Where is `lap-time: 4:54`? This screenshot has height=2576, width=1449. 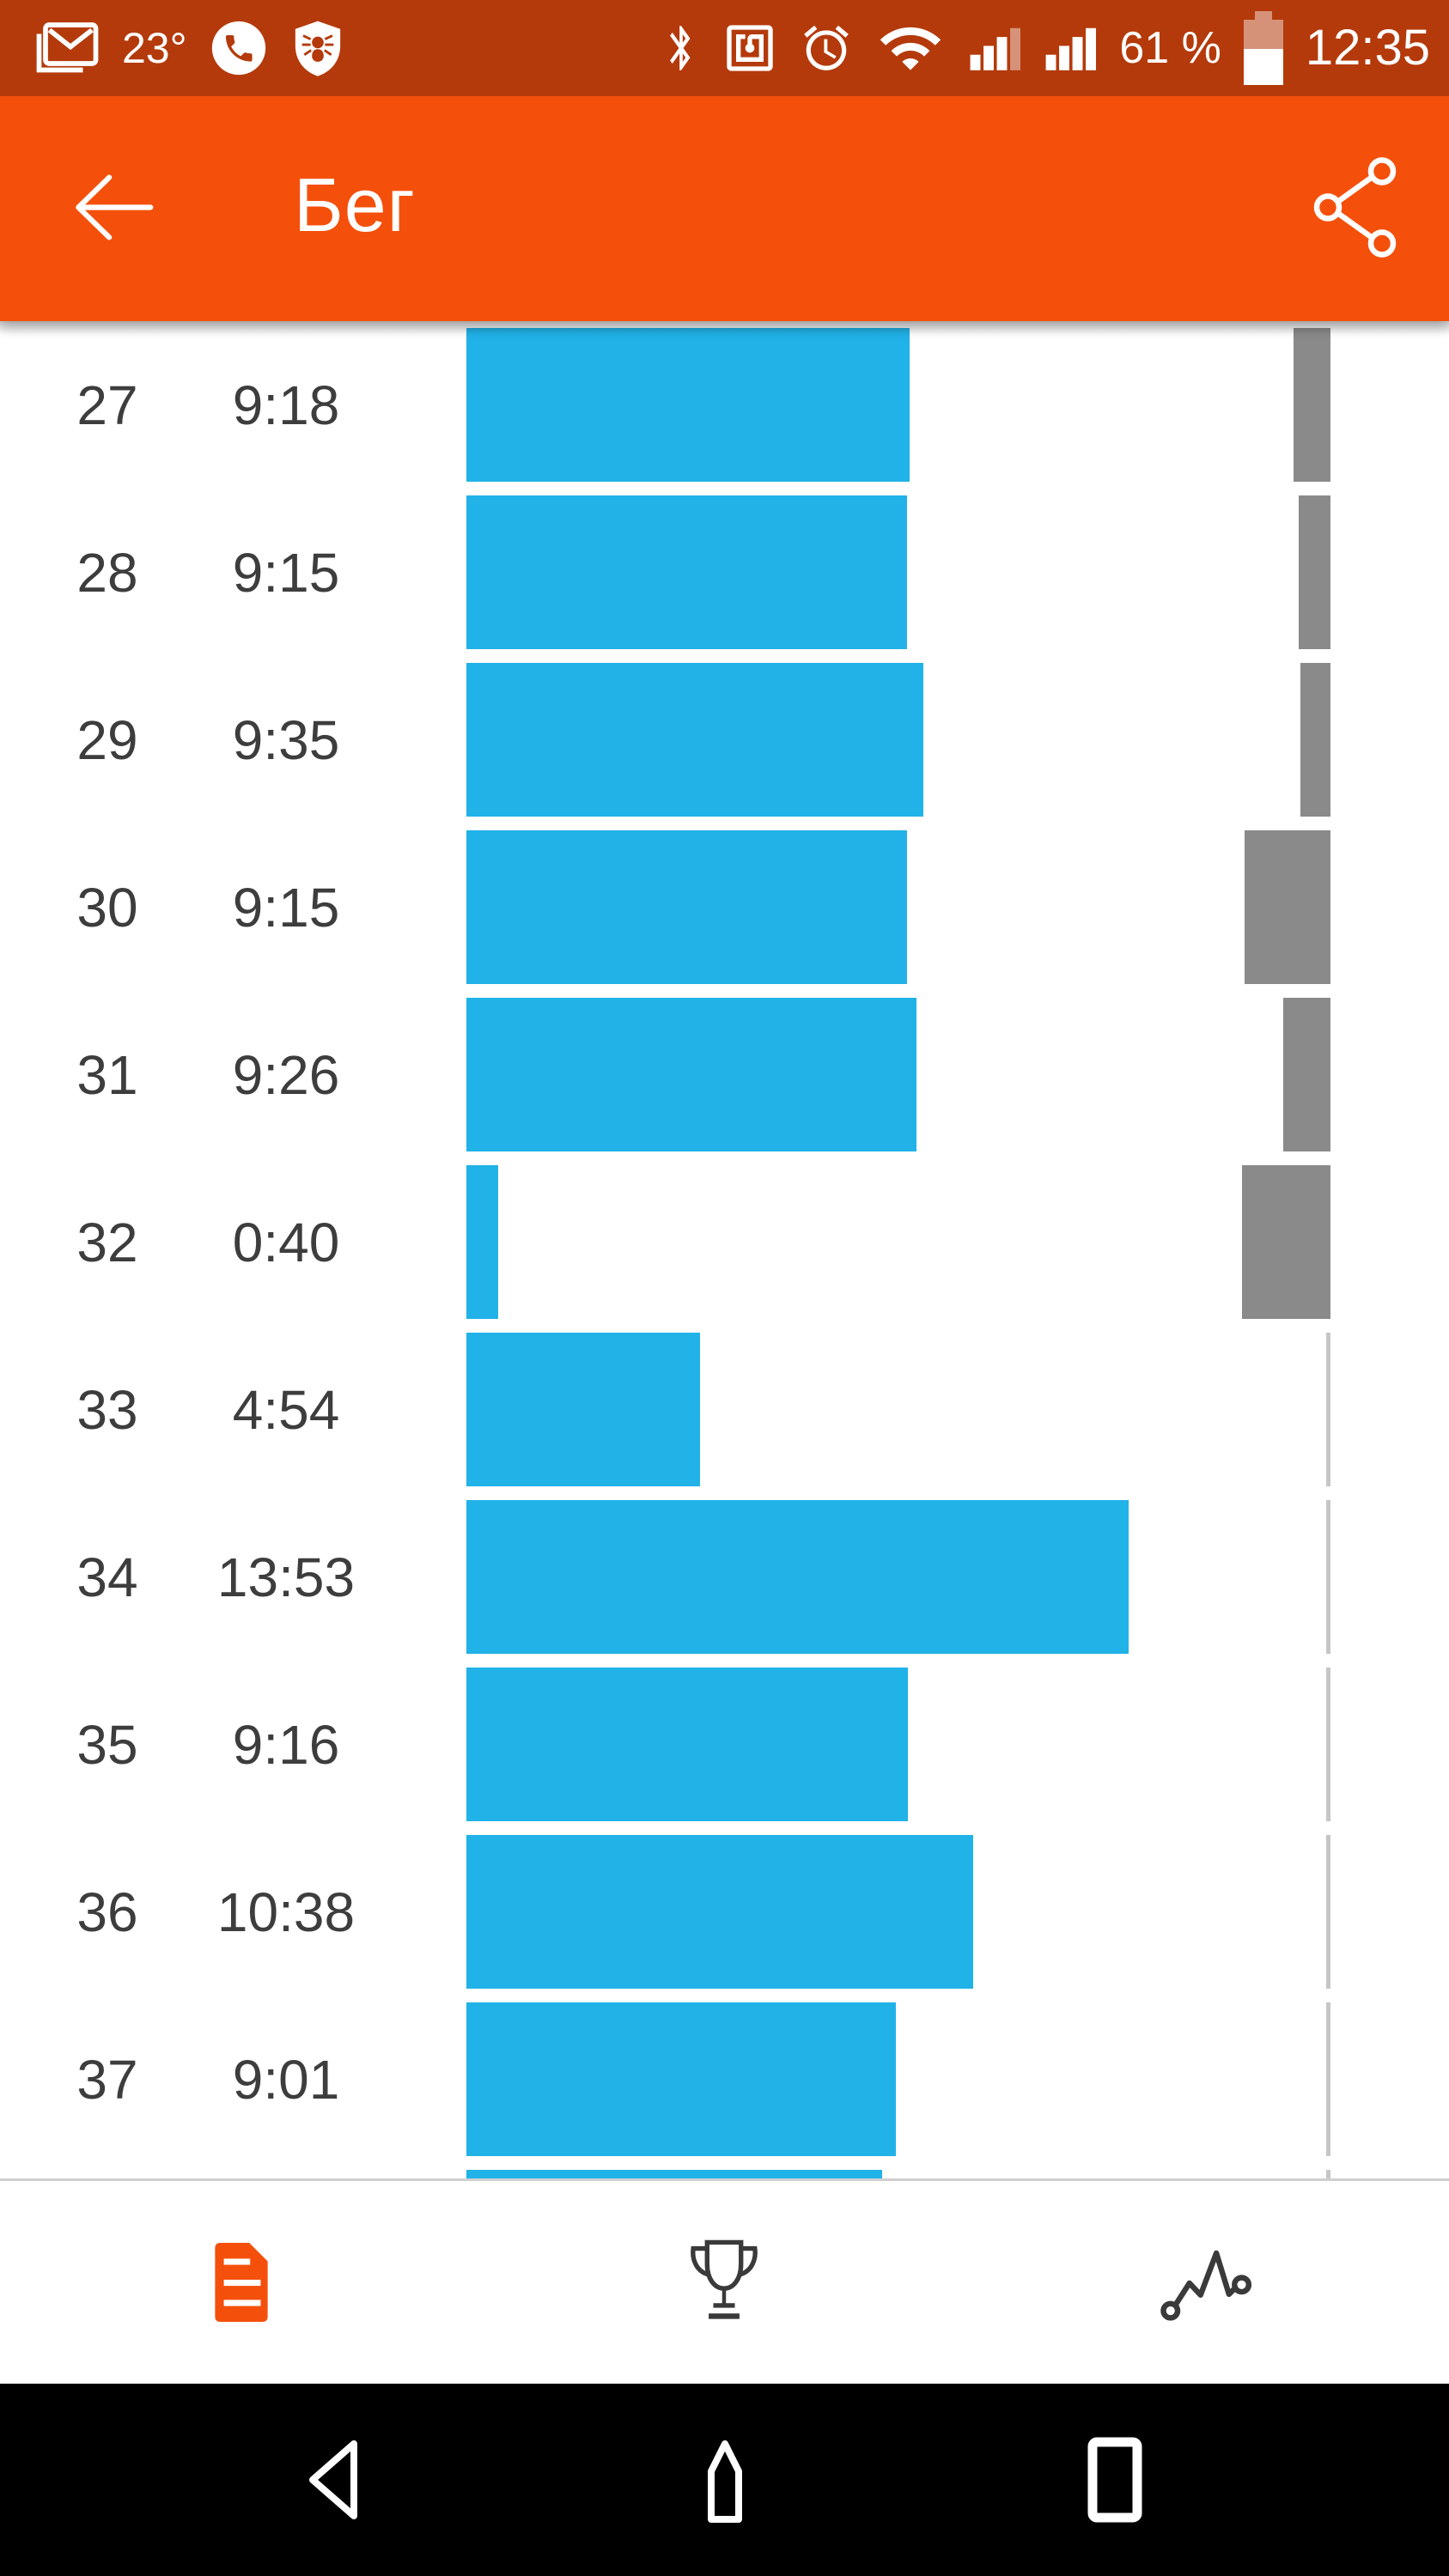
lap-time: 4:54 is located at coordinates (286, 1409).